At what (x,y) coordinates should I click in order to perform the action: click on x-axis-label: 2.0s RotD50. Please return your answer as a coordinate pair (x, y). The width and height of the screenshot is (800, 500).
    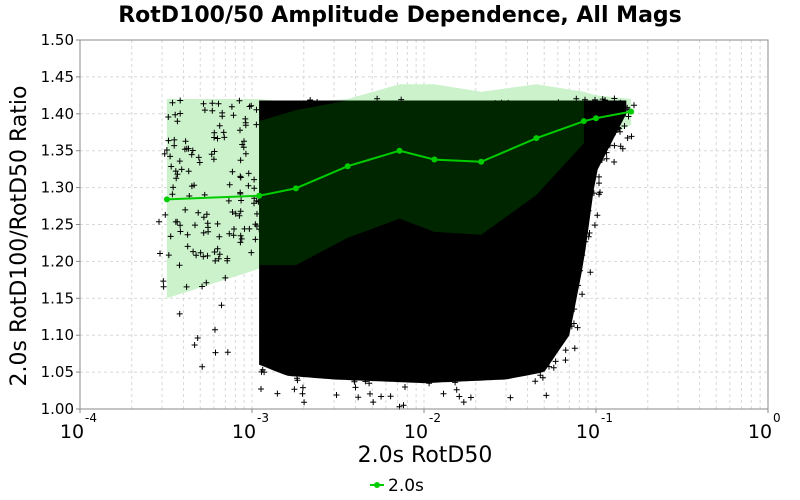
    Looking at the image, I should click on (425, 455).